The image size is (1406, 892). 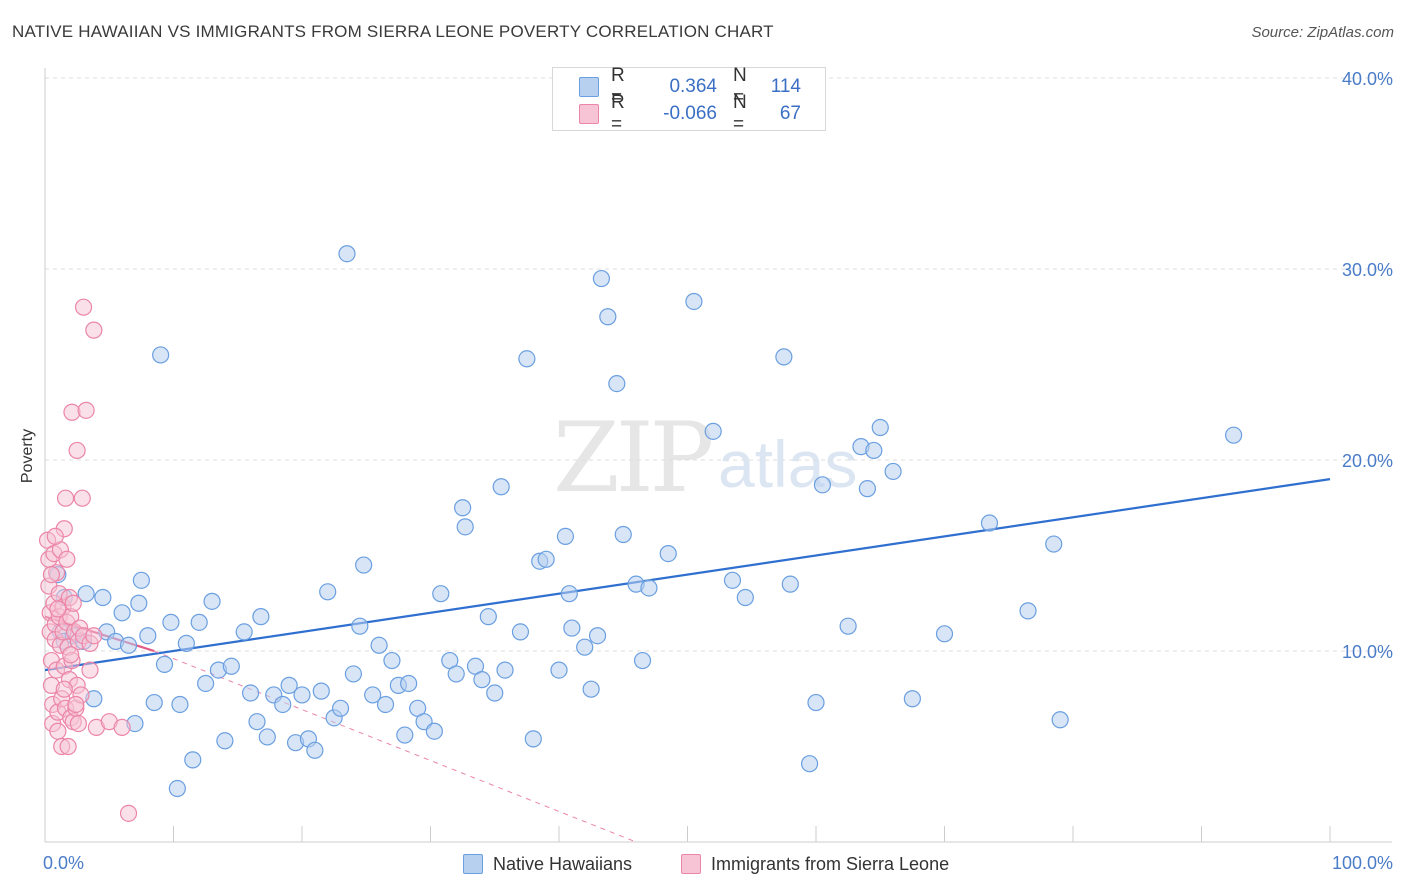 I want to click on legend-item-sierra-leone: Immigrants from Sierra Leone, so click(x=815, y=864).